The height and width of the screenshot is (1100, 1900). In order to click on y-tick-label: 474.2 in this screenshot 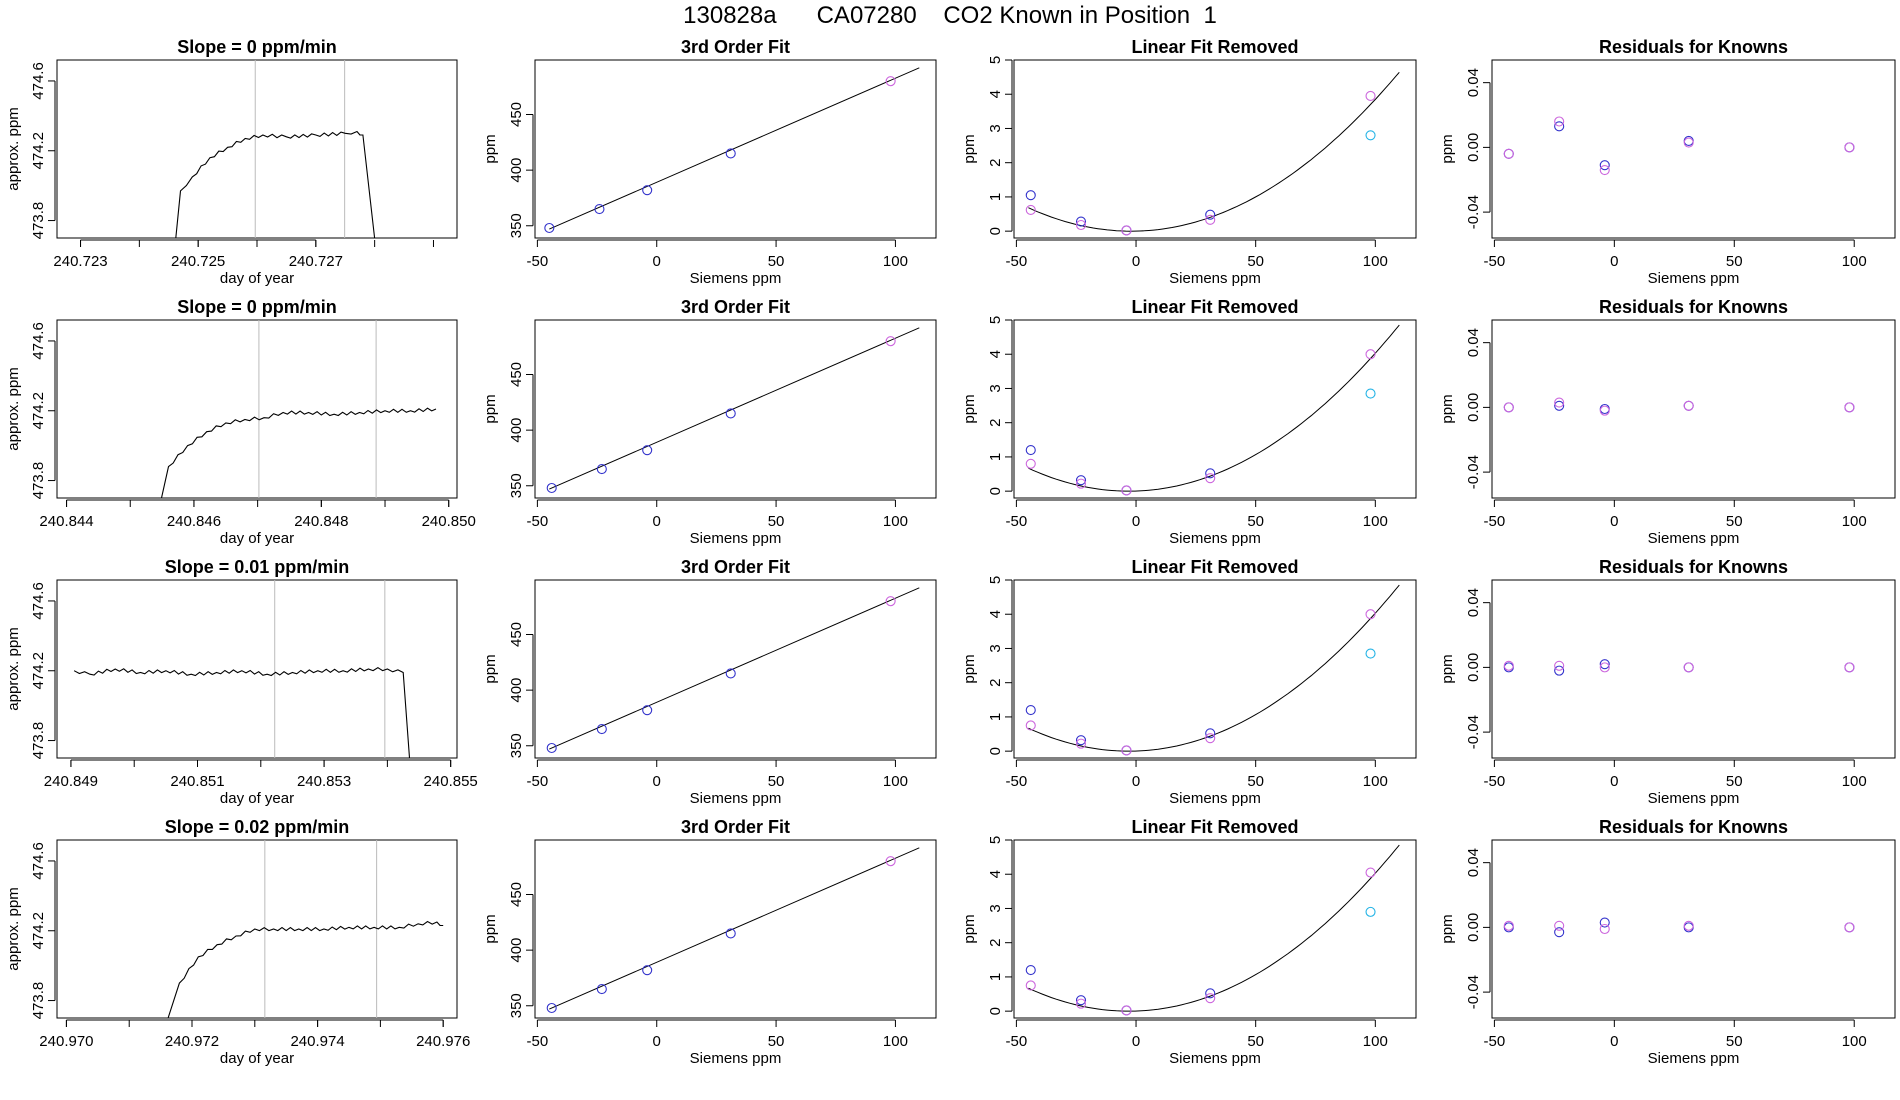, I will do `click(38, 411)`.